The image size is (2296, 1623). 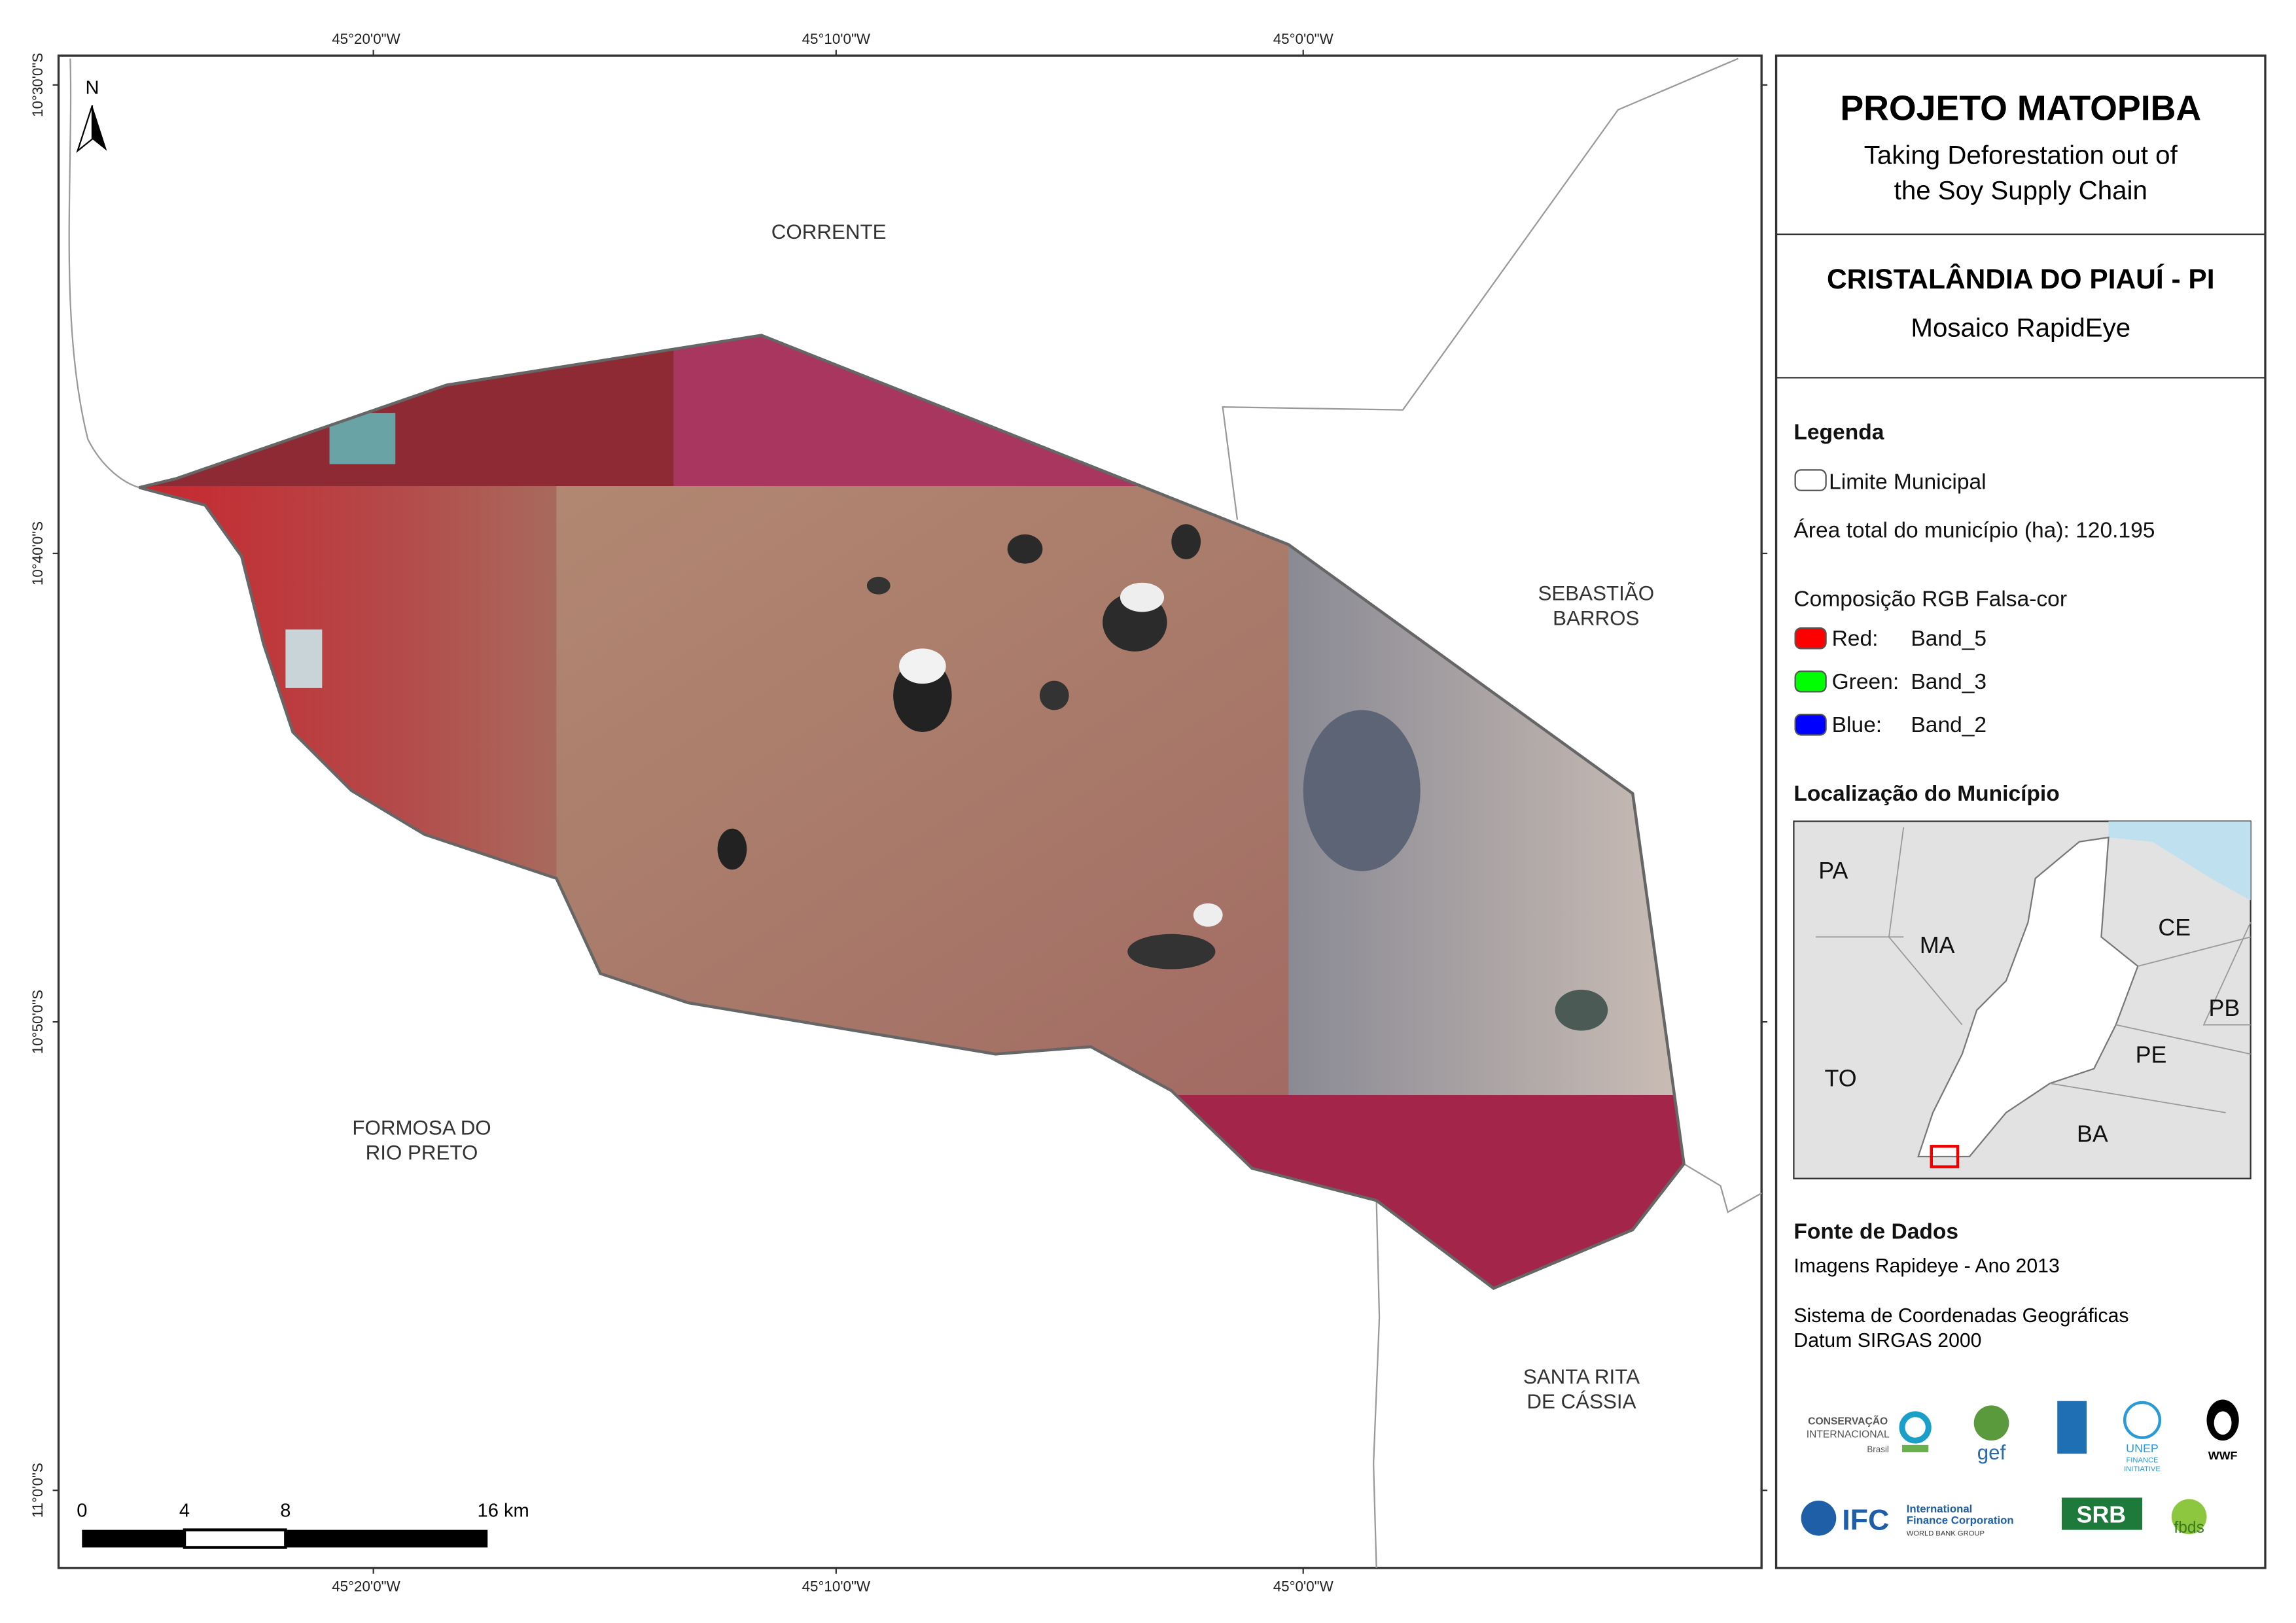 I want to click on municipality: CRISTALÂNDIA DO PIAUÍ - PI, so click(x=2021, y=279).